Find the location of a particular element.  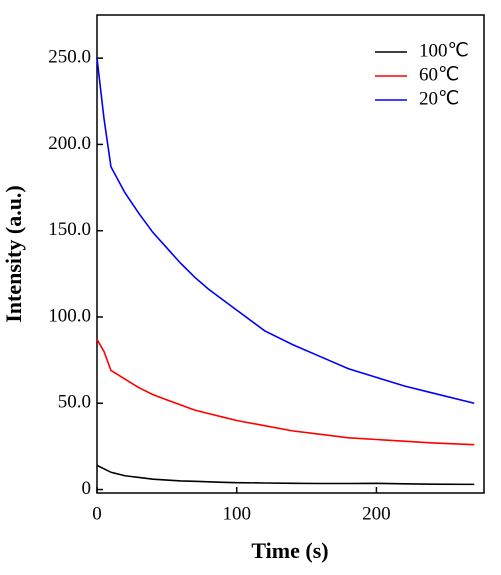

x-axis-label: Time (s) is located at coordinates (289, 550).